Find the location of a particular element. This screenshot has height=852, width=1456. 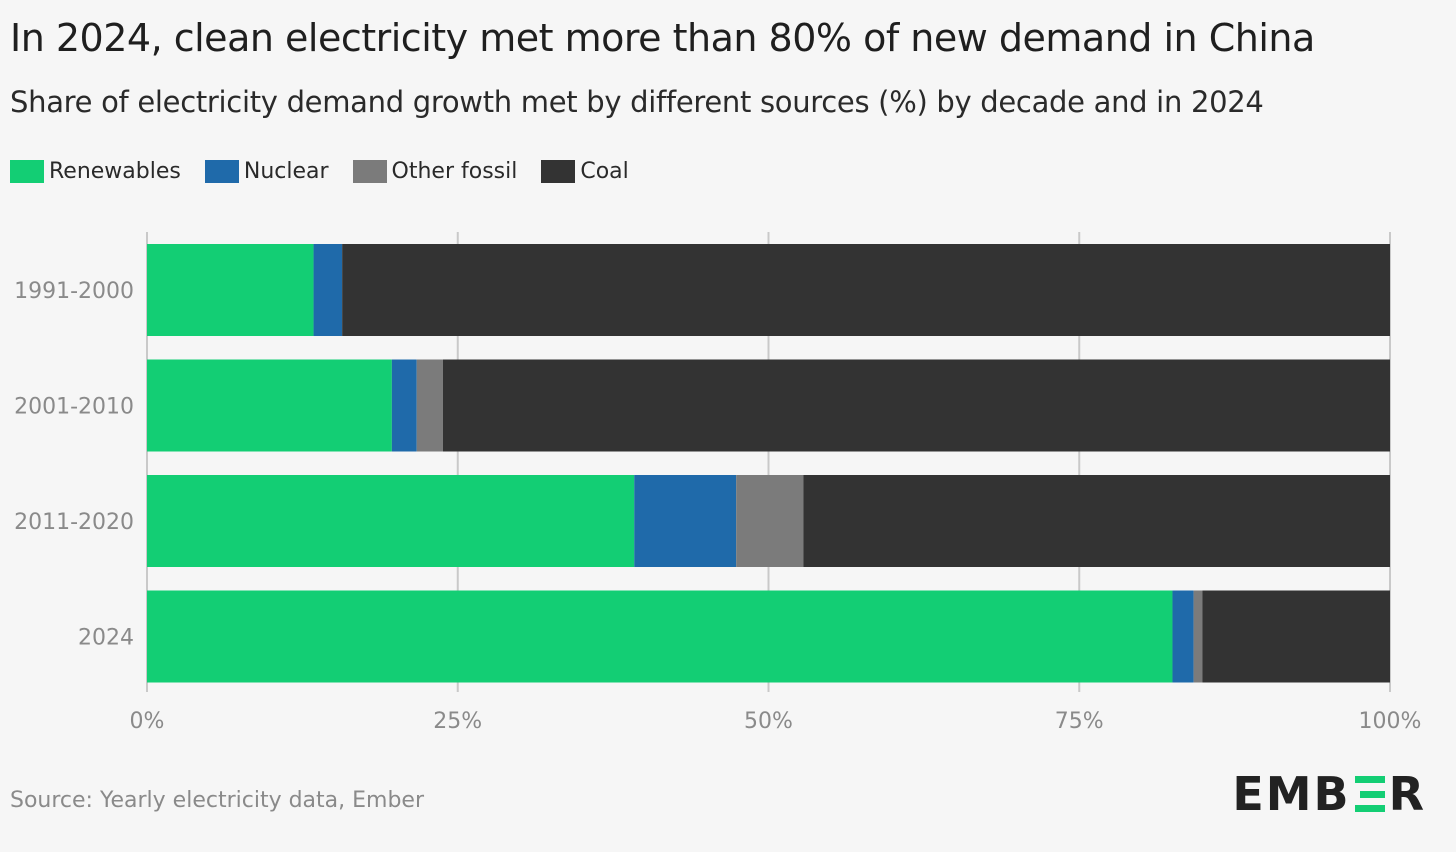

x-tick-label: 75% is located at coordinates (1079, 721).